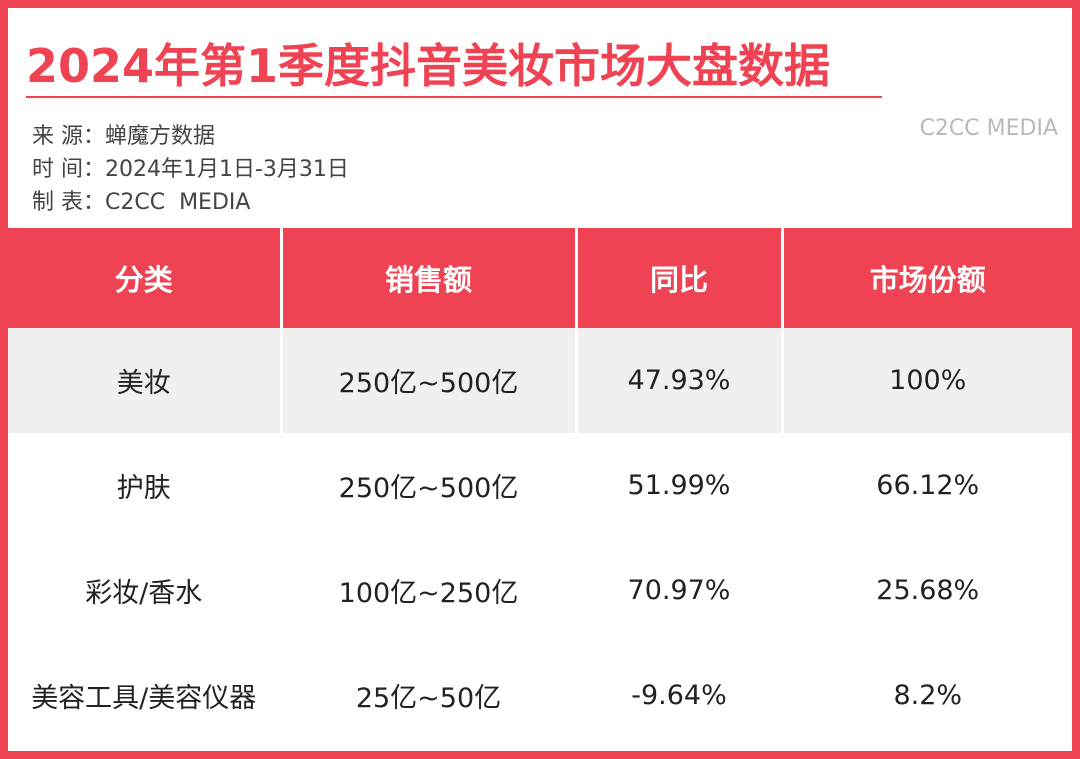  I want to click on meta-source-key: 来 源：, so click(68, 136).